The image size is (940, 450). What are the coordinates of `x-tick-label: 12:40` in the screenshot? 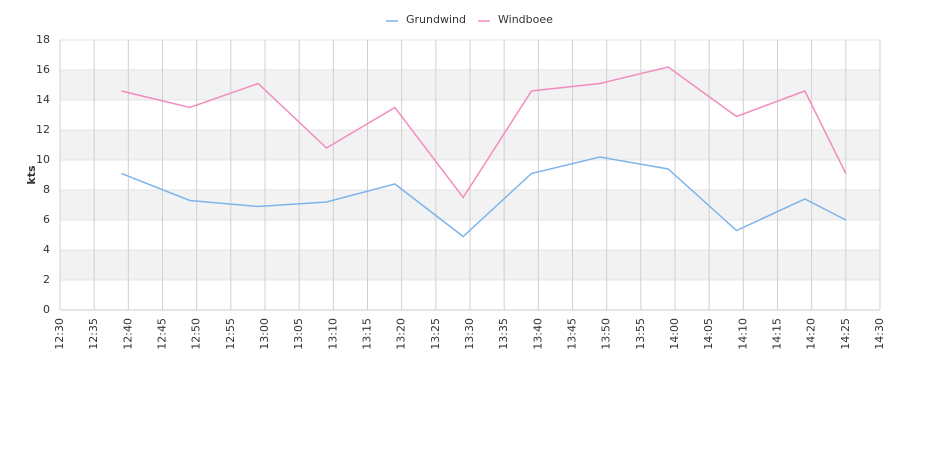 It's located at (127, 334).